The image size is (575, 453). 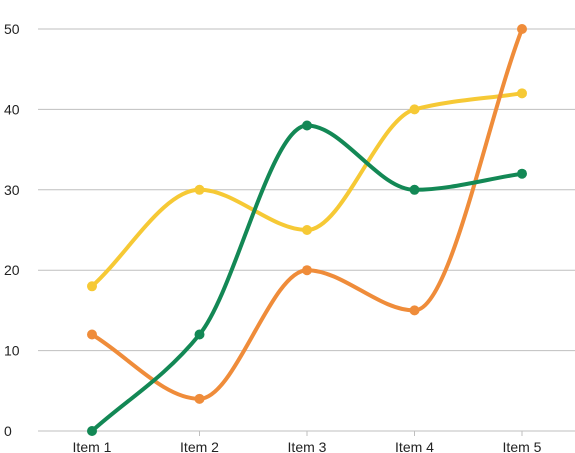 What do you see at coordinates (307, 446) in the screenshot?
I see `x-tick-label: Item 3` at bounding box center [307, 446].